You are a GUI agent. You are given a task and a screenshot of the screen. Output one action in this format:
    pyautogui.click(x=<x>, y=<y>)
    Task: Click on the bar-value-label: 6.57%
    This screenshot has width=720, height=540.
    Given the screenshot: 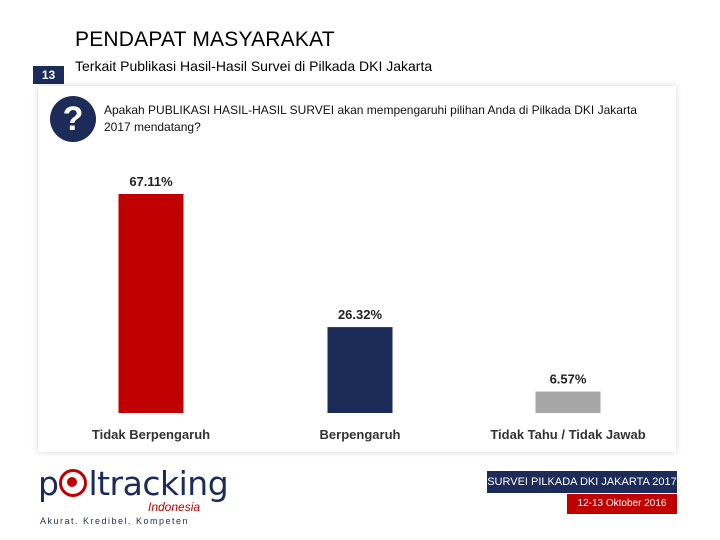 What is the action you would take?
    pyautogui.click(x=568, y=379)
    